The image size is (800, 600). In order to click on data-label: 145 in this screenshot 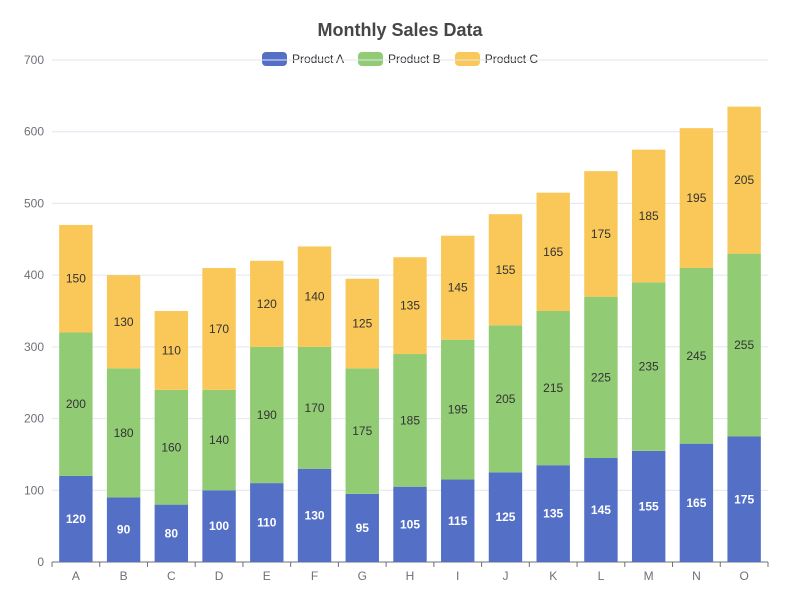, I will do `click(601, 510)`.